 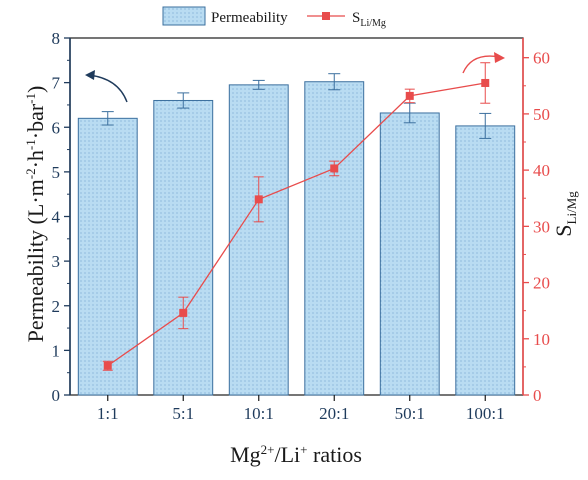 I want to click on left-tick-label: 5, so click(x=56, y=172).